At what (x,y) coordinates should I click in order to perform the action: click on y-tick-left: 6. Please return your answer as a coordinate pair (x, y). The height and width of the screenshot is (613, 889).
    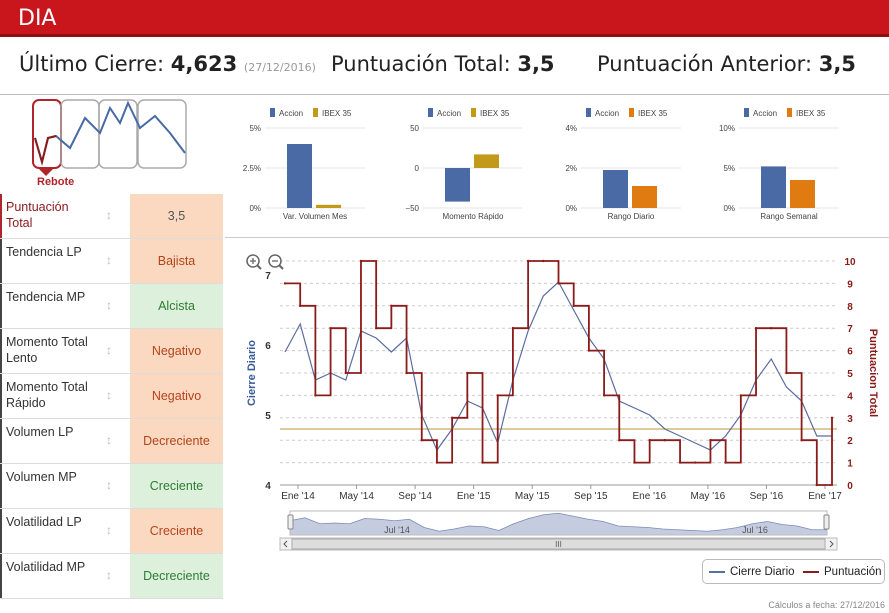
    Looking at the image, I should click on (268, 346).